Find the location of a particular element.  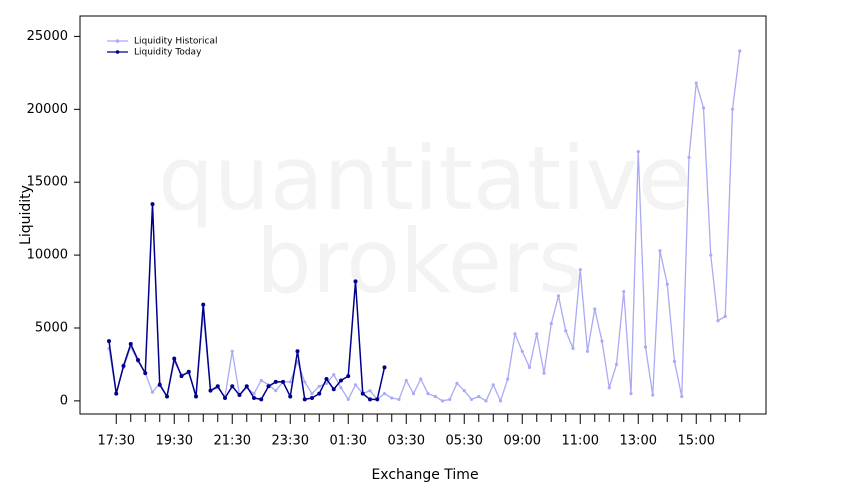

y-tick-label: 10000 is located at coordinates (47, 255).